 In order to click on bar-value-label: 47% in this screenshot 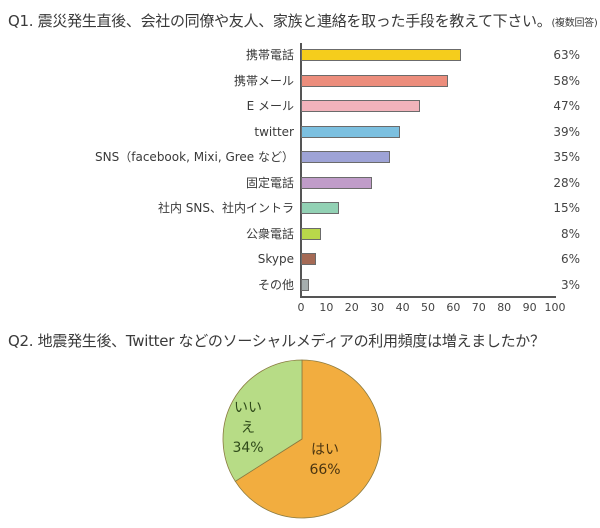, I will do `click(566, 106)`.